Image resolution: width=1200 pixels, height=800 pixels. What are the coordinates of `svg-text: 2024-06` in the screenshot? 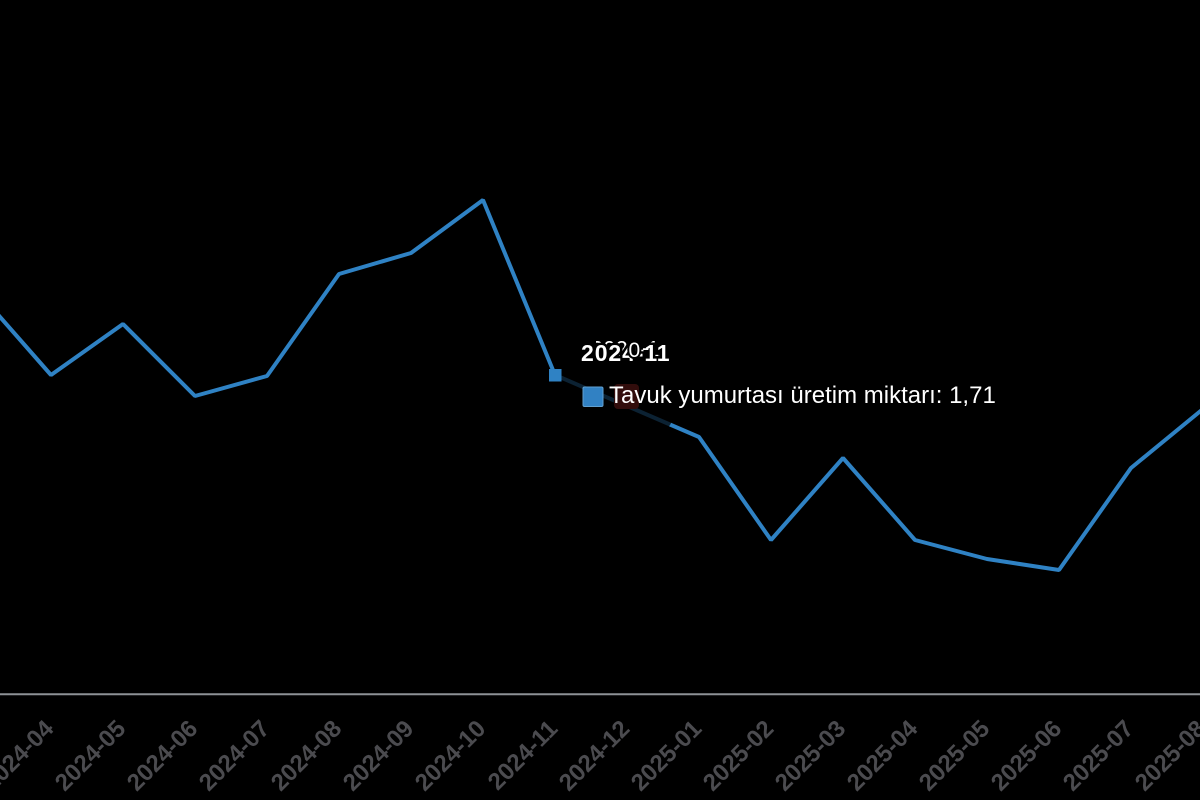 It's located at (162, 755).